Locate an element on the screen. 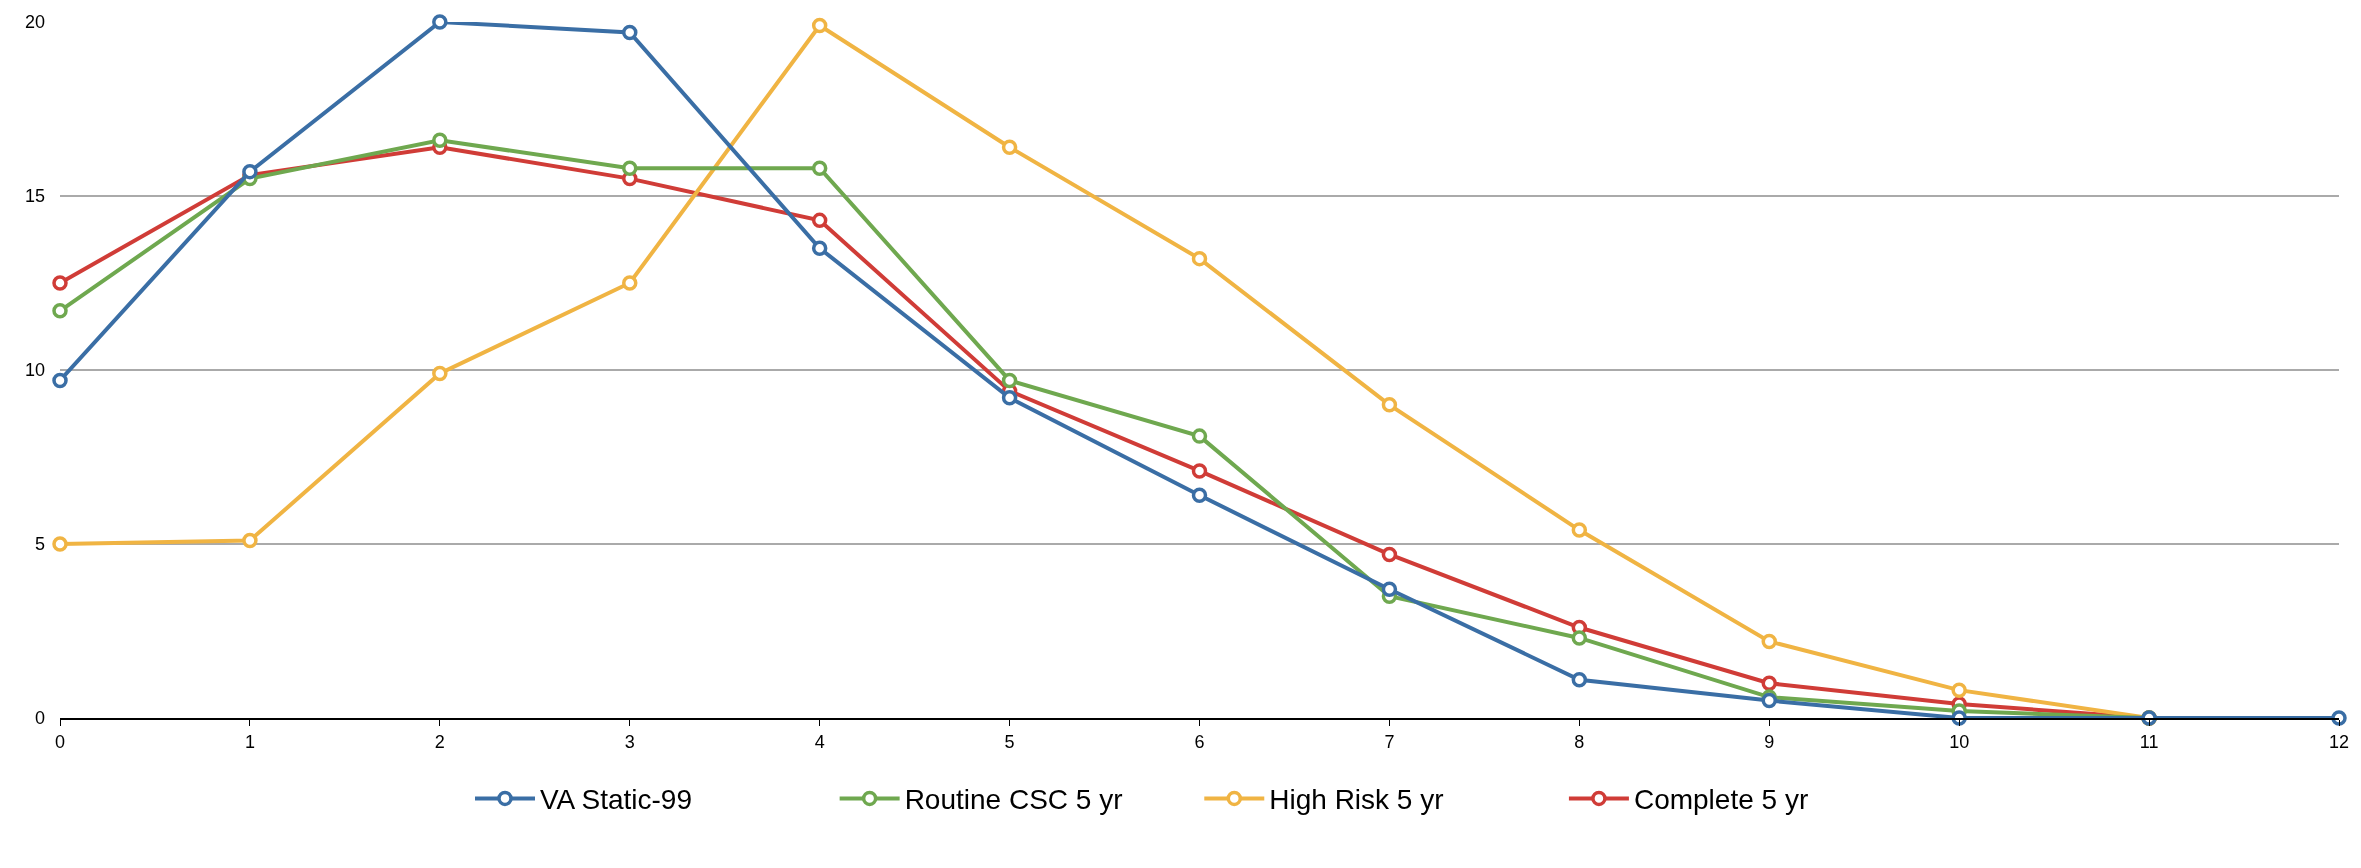 The height and width of the screenshot is (868, 2361). x-tick-label: 10 is located at coordinates (1959, 741).